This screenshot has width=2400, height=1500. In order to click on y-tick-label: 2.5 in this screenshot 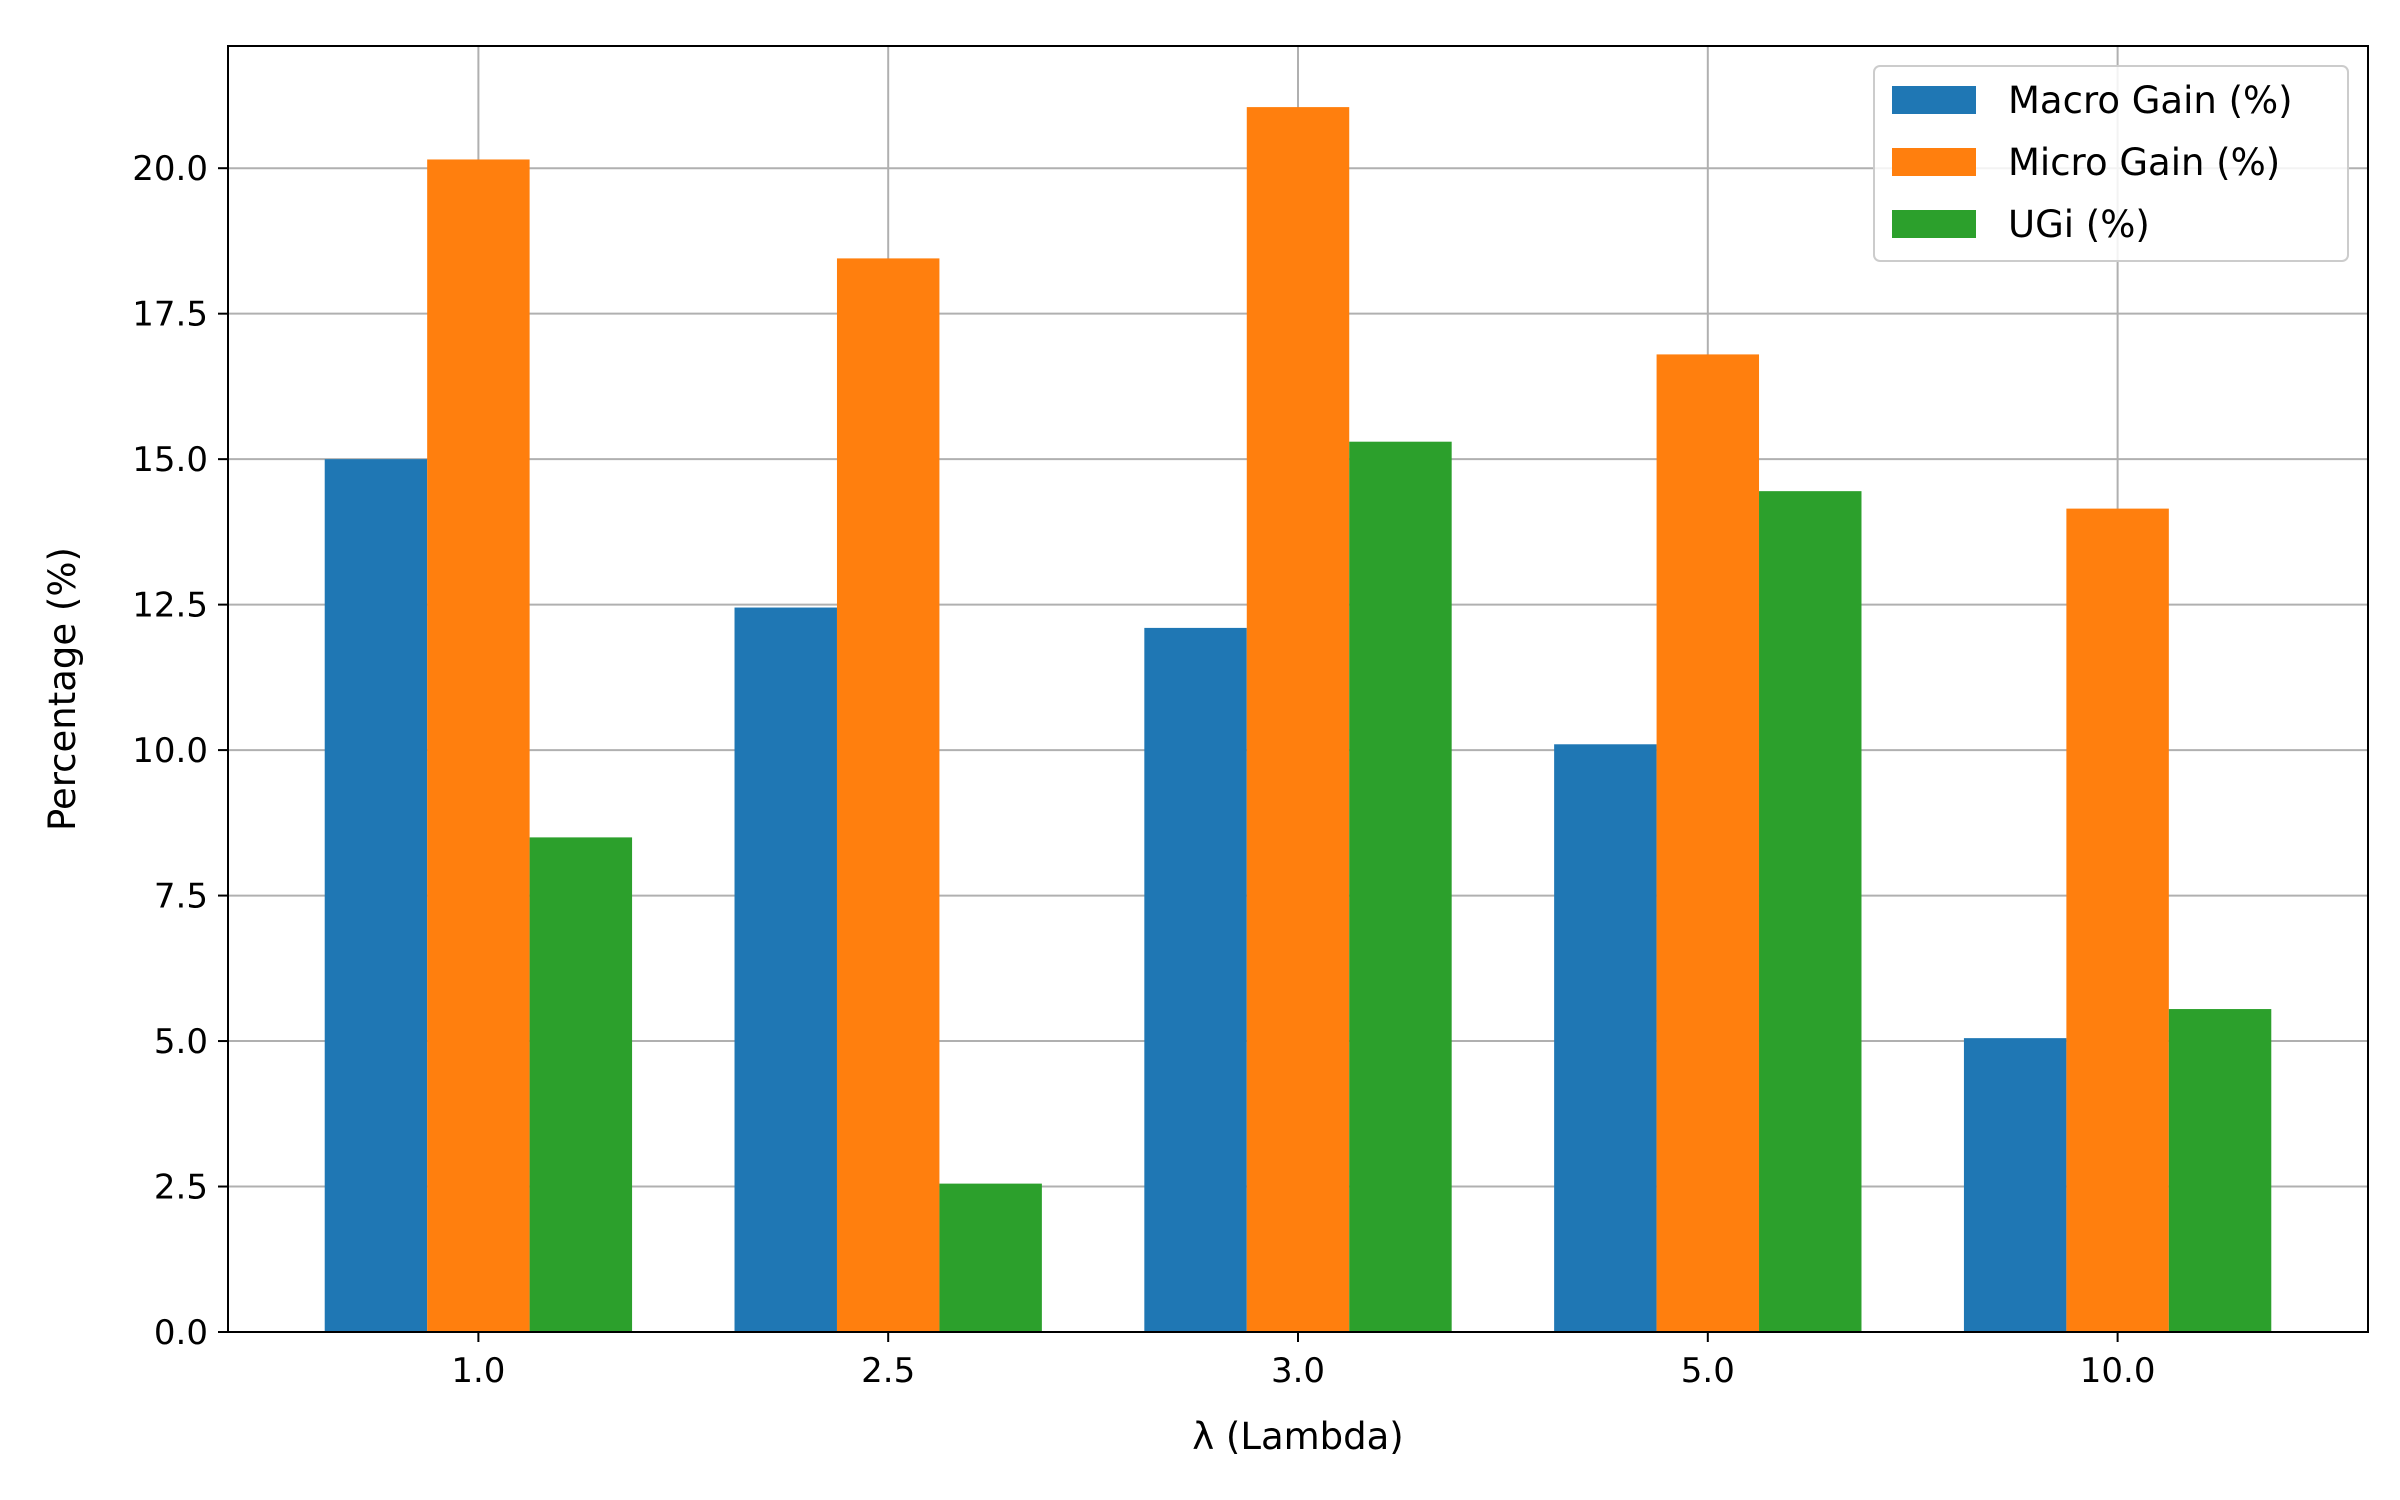, I will do `click(181, 1188)`.